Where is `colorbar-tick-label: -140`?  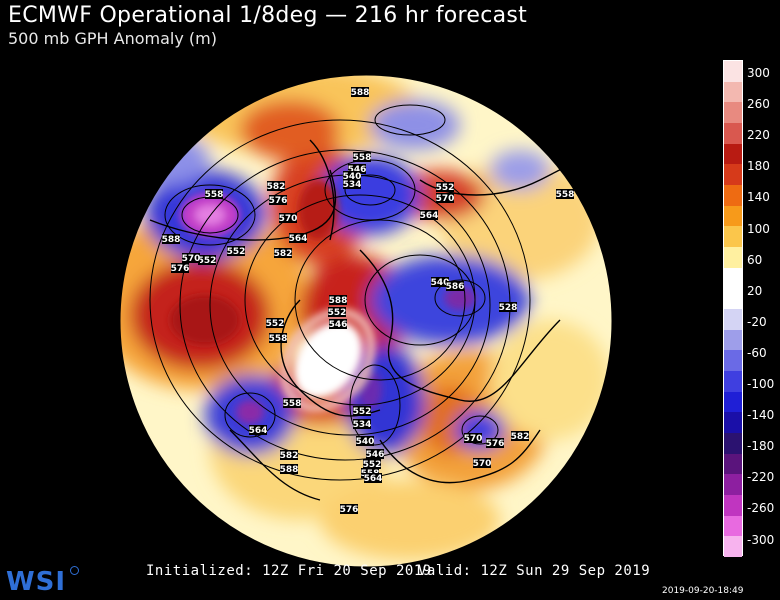 colorbar-tick-label: -140 is located at coordinates (761, 415).